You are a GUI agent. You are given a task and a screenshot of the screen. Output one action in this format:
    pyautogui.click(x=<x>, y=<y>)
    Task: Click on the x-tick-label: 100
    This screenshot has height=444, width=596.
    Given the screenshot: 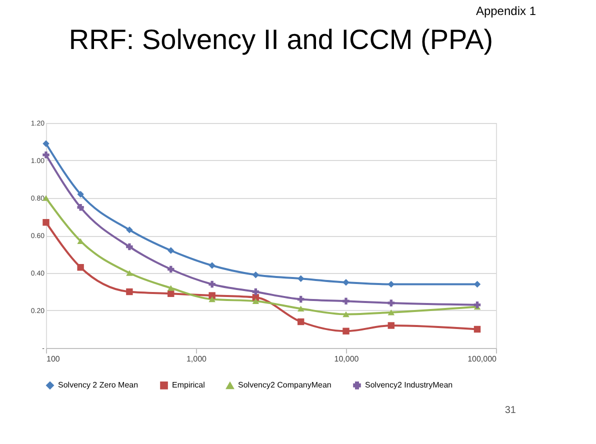 What is the action you would take?
    pyautogui.click(x=53, y=359)
    